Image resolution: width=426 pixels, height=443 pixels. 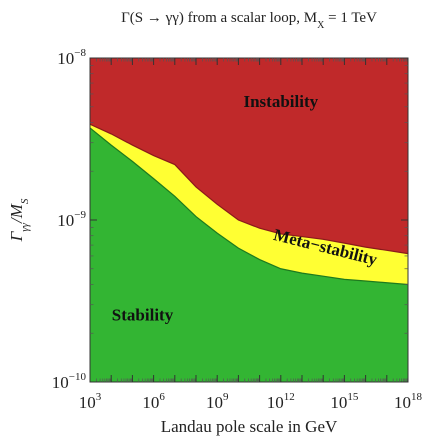 What do you see at coordinates (25, 226) in the screenshot?
I see `y-axis-label-sub: γγ` at bounding box center [25, 226].